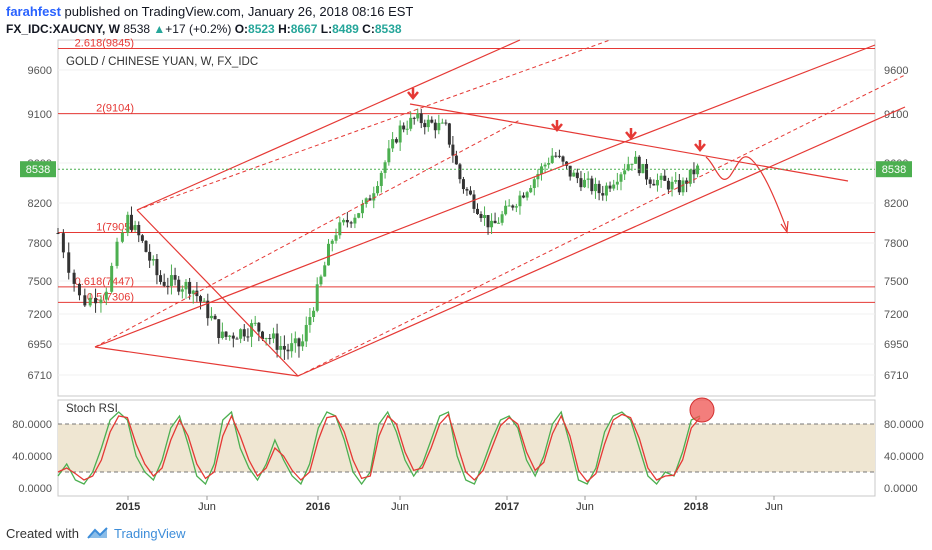  Describe the element at coordinates (388, 29) in the screenshot. I see `close-value: 8538` at that location.